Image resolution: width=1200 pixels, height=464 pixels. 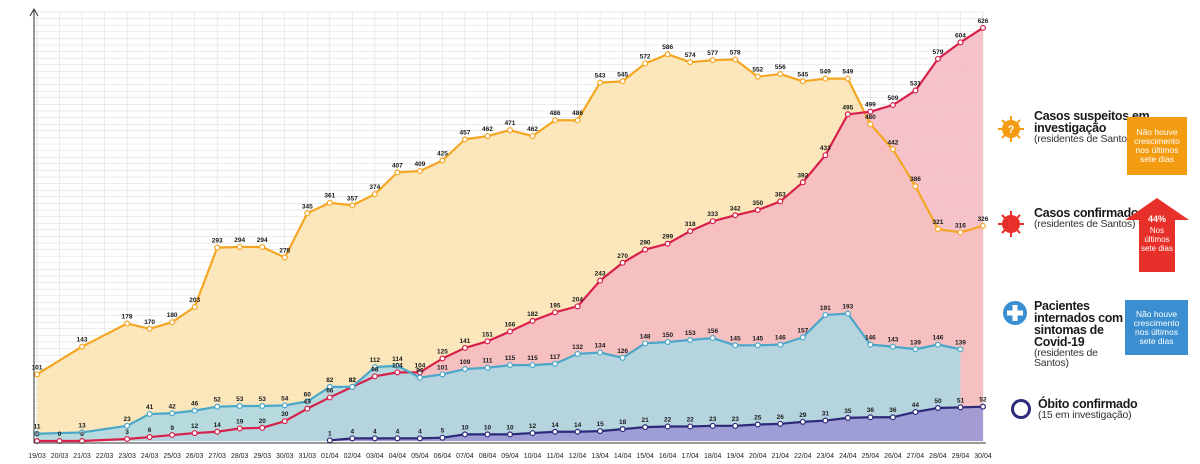 What do you see at coordinates (82, 456) in the screenshot?
I see `x-tick-label: 21/03` at bounding box center [82, 456].